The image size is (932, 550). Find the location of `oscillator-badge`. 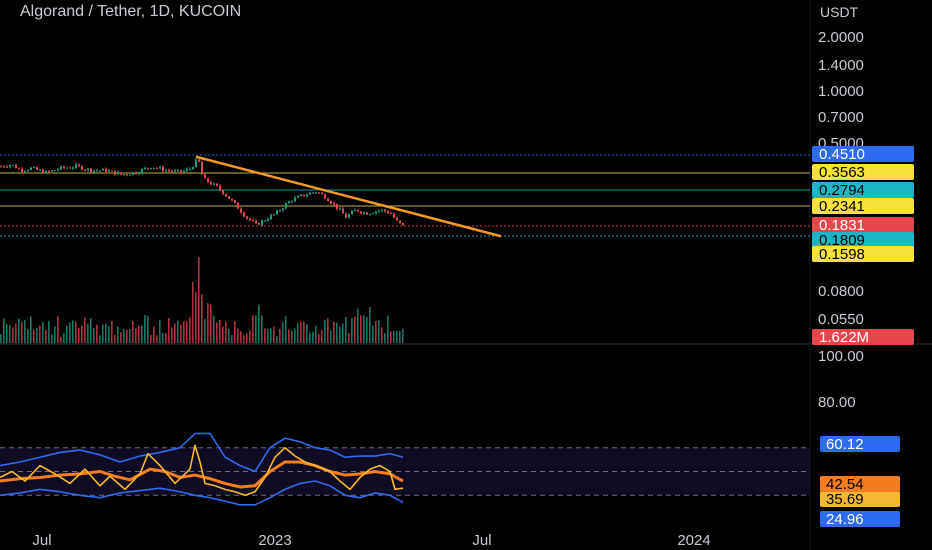

oscillator-badge is located at coordinates (860, 519).